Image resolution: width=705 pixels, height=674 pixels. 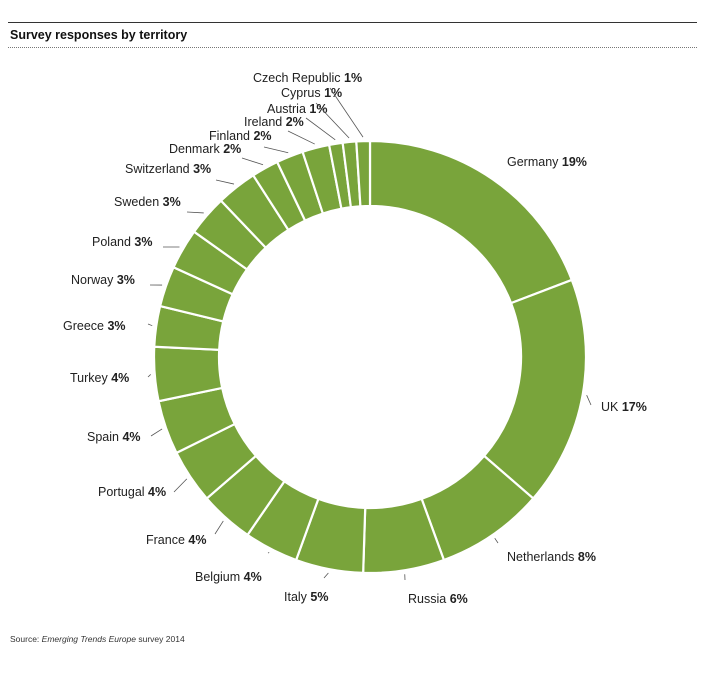 What do you see at coordinates (240, 136) in the screenshot?
I see `label-finland: Finland 2%` at bounding box center [240, 136].